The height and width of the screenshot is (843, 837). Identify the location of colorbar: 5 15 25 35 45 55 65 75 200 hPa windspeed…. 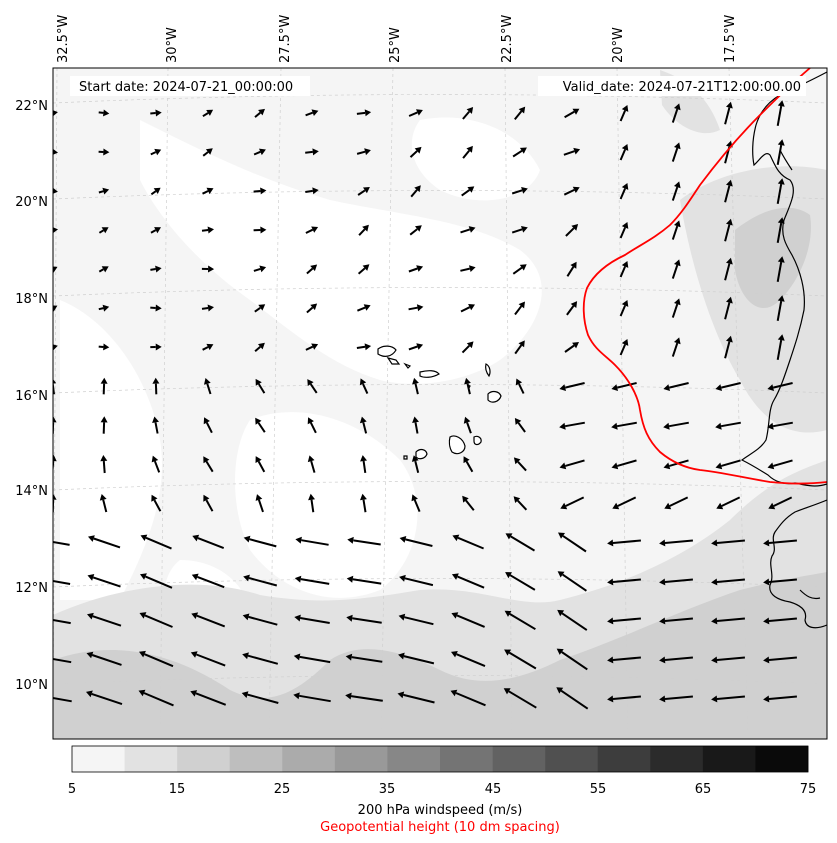
(442, 790).